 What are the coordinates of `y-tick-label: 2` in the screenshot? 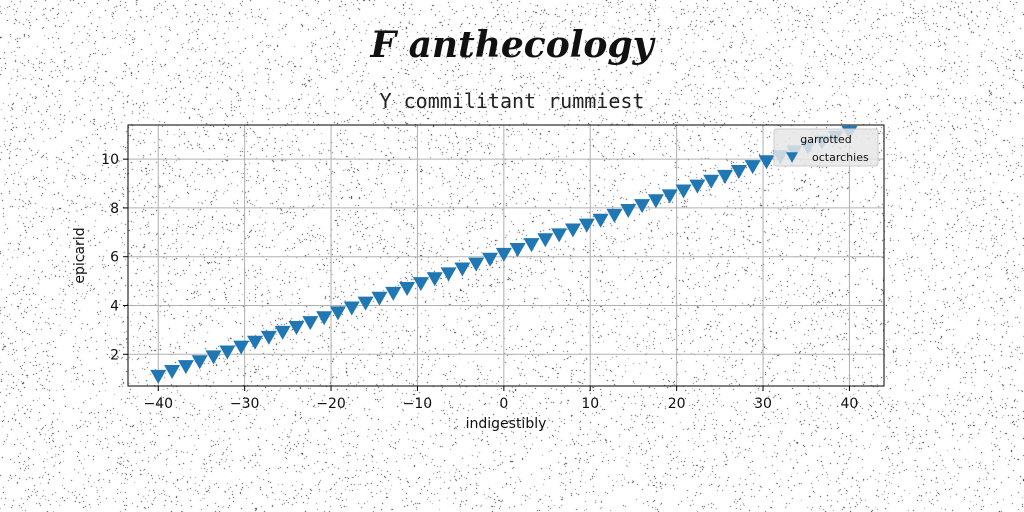 It's located at (114, 355).